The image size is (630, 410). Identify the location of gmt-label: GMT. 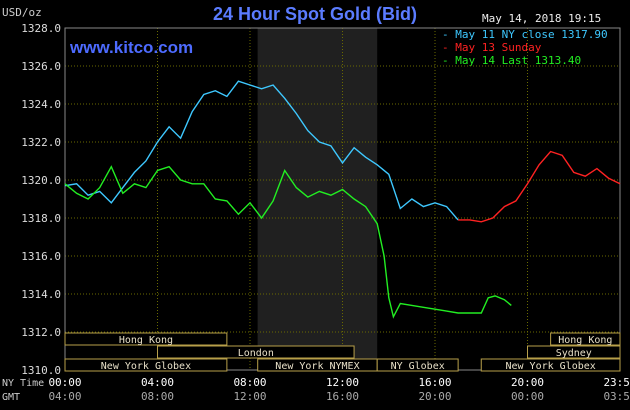
(11, 397).